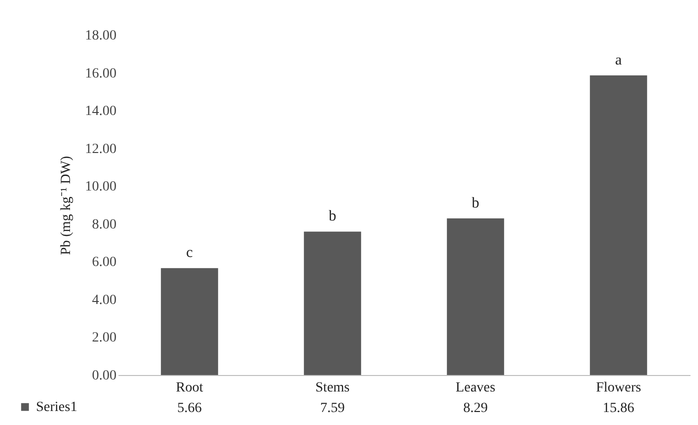 The image size is (698, 425). I want to click on y-tick-label: 16.00, so click(100, 74).